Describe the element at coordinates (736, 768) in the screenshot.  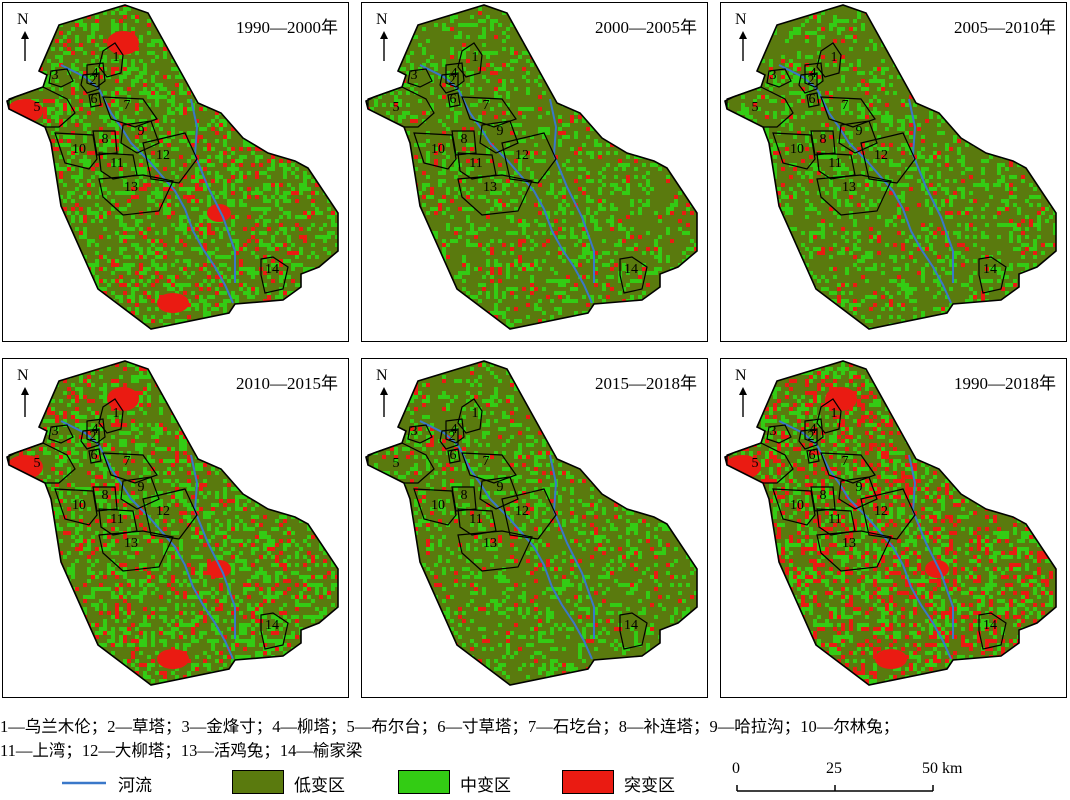
I see `scale-tick-0: 0` at that location.